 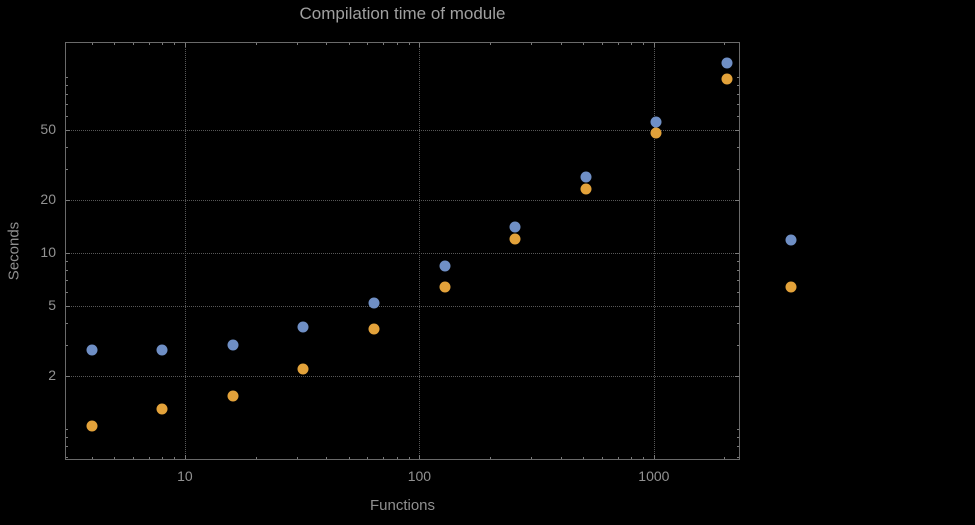 I want to click on x-tick-label: 1000, so click(x=654, y=476).